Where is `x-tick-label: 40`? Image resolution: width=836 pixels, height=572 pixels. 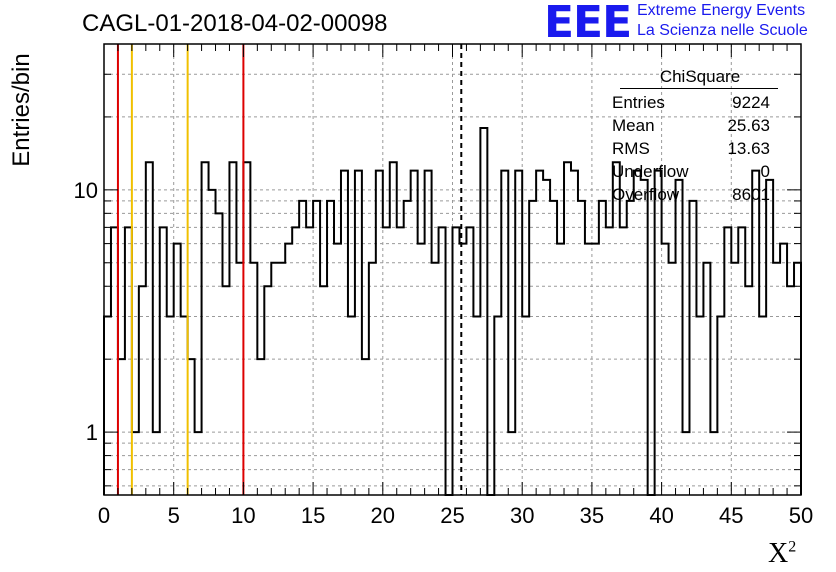 x-tick-label: 40 is located at coordinates (661, 515).